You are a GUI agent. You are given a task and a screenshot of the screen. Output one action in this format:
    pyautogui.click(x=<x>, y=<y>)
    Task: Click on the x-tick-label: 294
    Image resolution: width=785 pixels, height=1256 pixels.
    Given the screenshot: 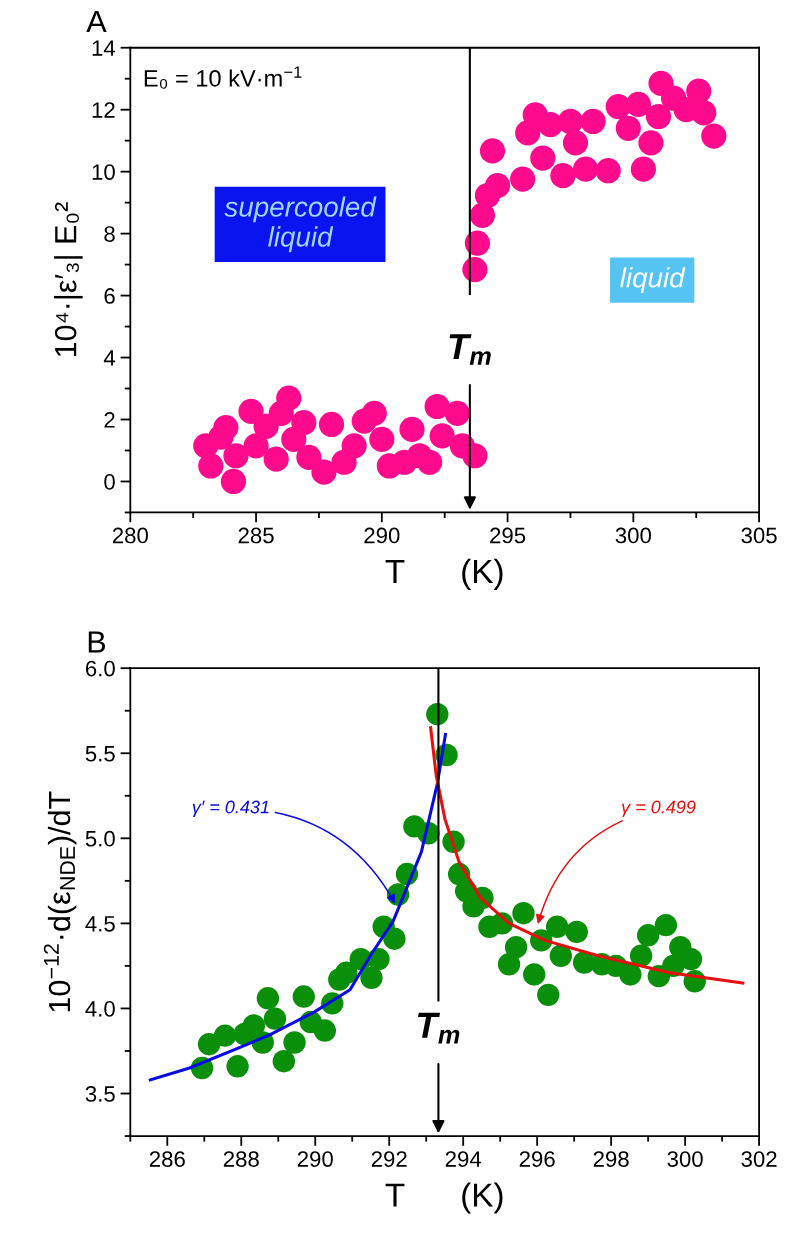 What is the action you would take?
    pyautogui.click(x=463, y=1159)
    